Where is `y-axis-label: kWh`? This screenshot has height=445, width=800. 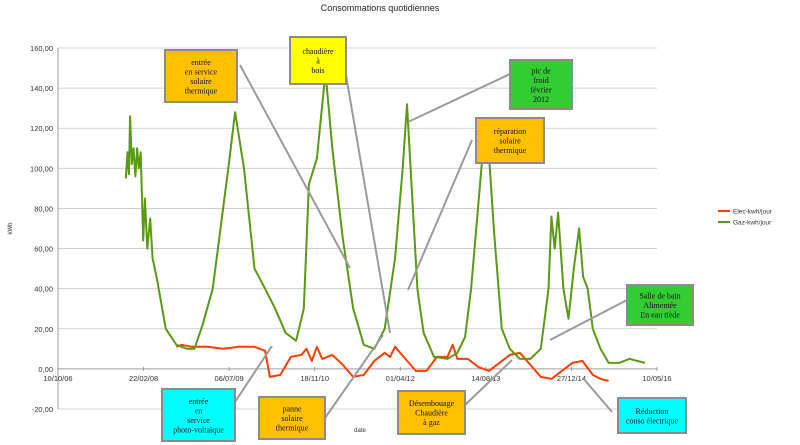
y-axis-label: kWh is located at coordinates (11, 229).